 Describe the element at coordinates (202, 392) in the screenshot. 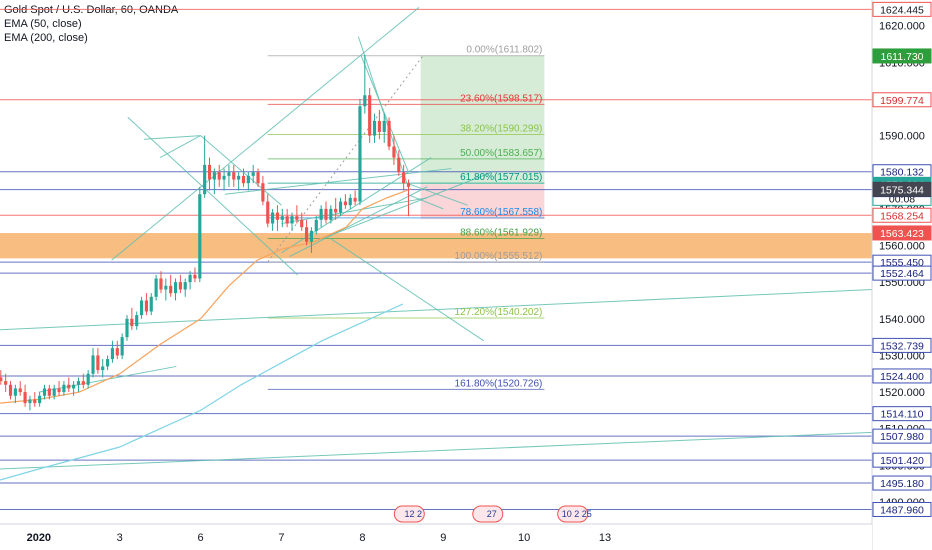

I see `ema200-line` at that location.